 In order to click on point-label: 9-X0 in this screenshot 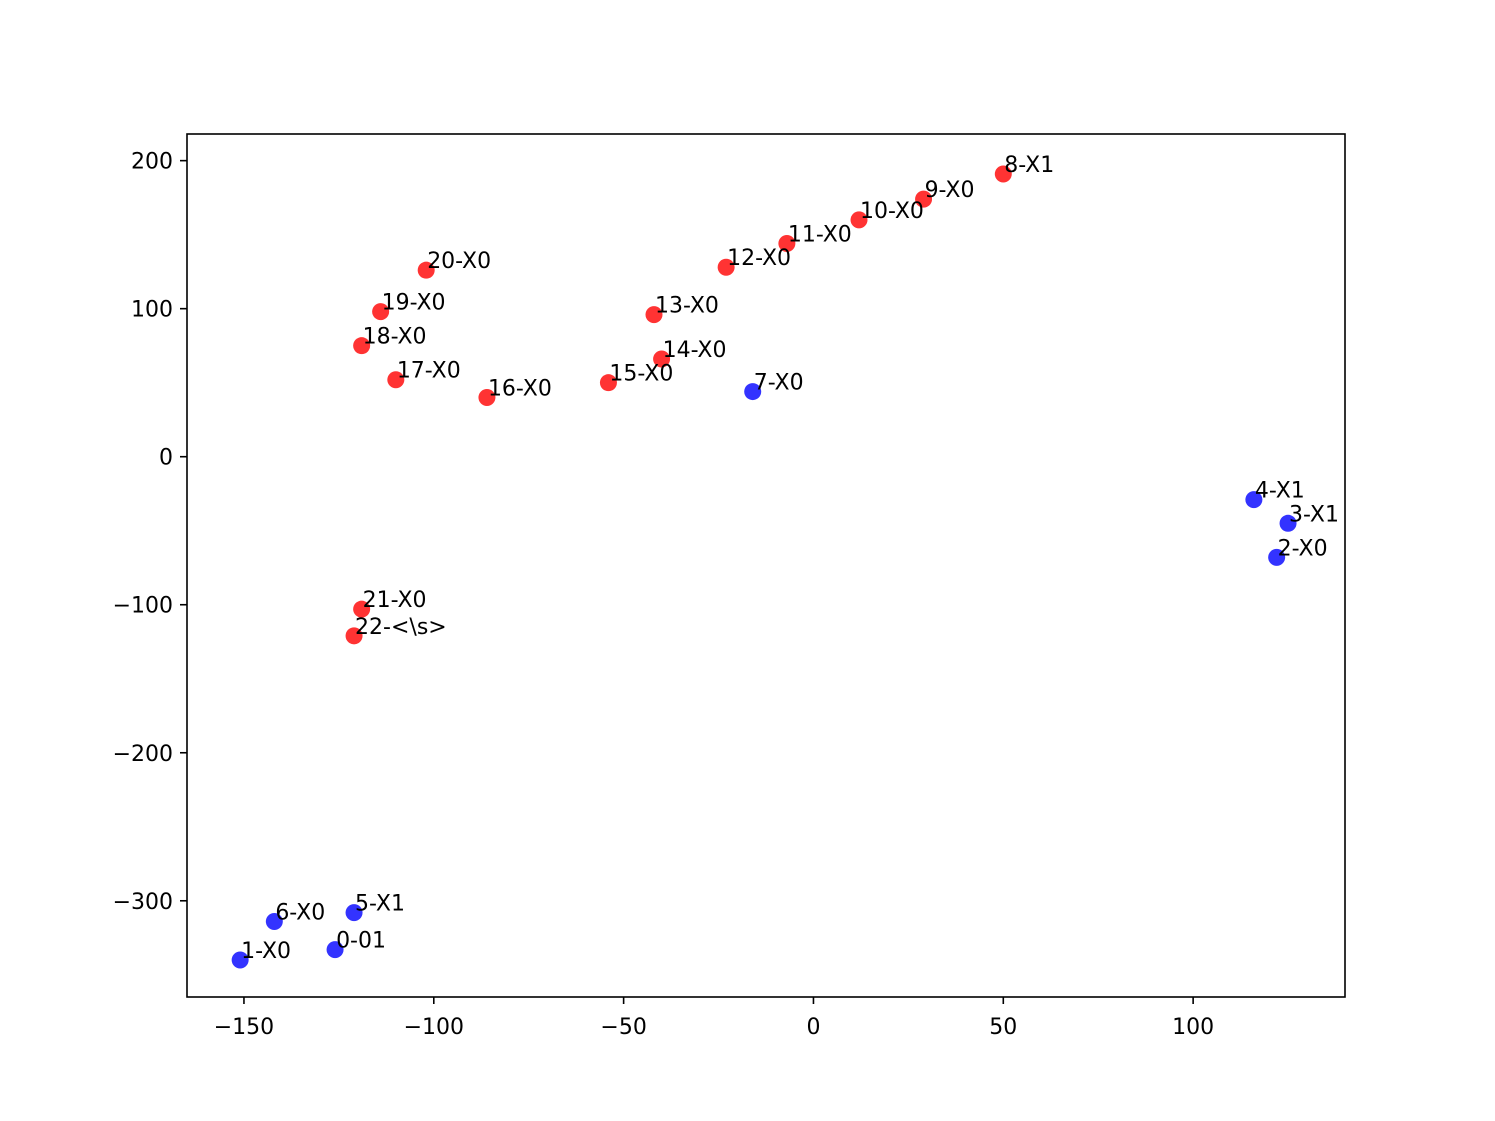, I will do `click(950, 190)`.